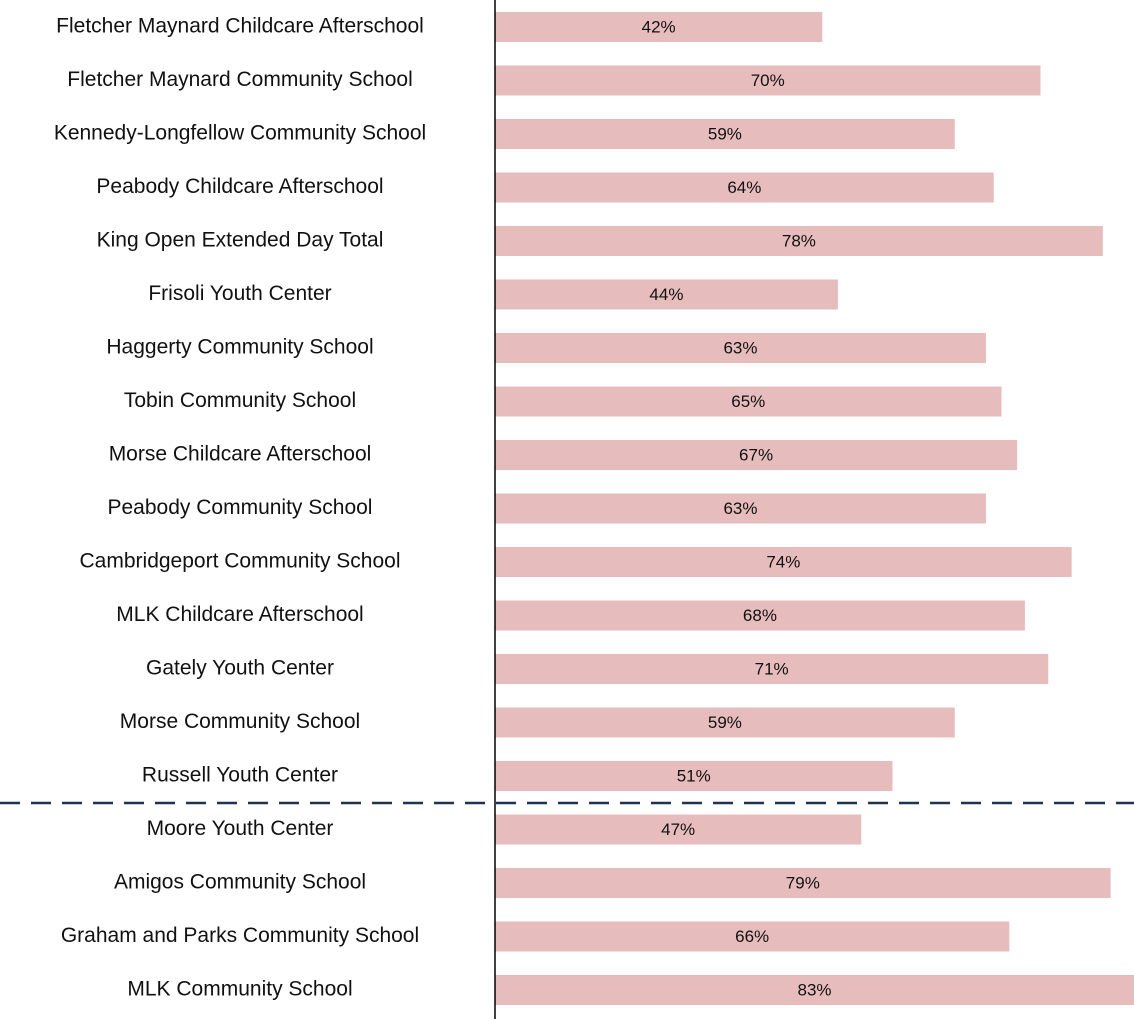 Image resolution: width=1134 pixels, height=1019 pixels. I want to click on y-tick-label: Frisoli Youth Center, so click(239, 293).